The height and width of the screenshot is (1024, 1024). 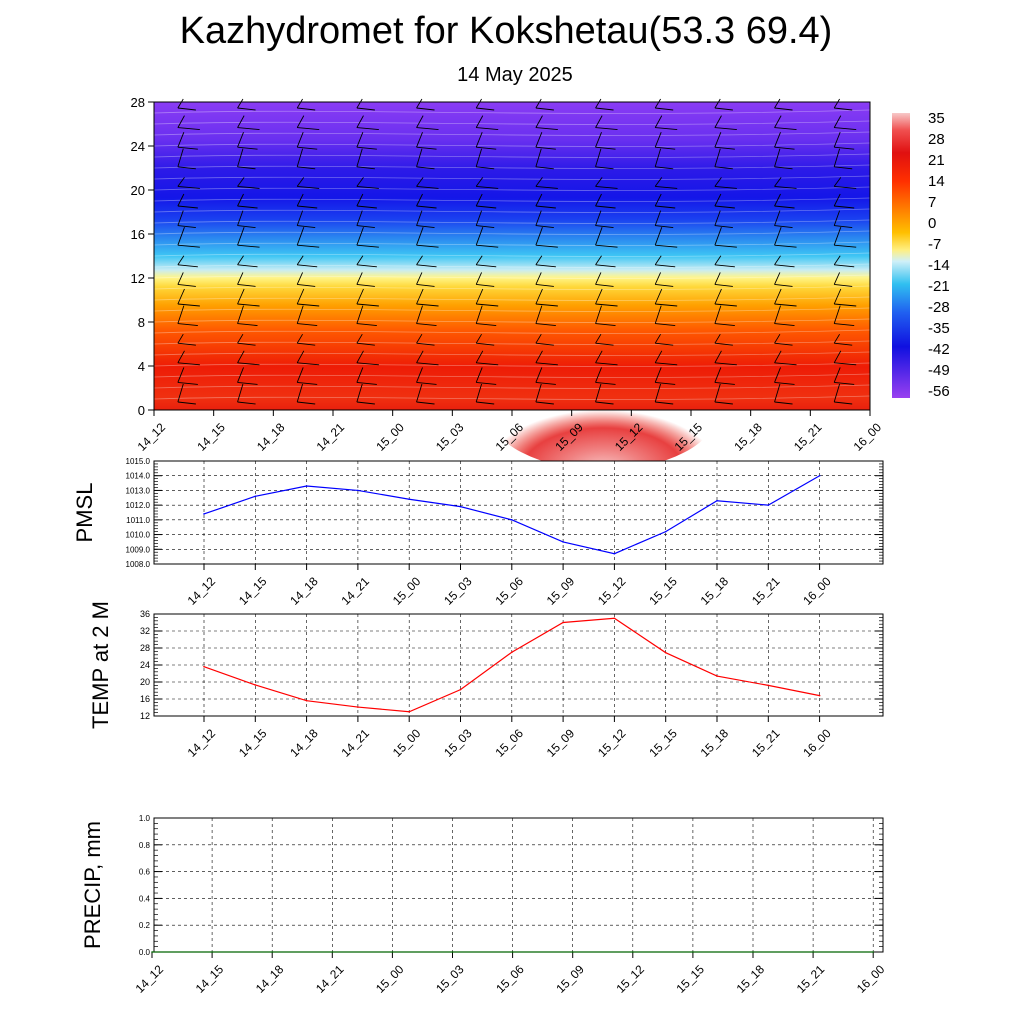 What do you see at coordinates (138, 549) in the screenshot?
I see `y-tick-label: 1009.0` at bounding box center [138, 549].